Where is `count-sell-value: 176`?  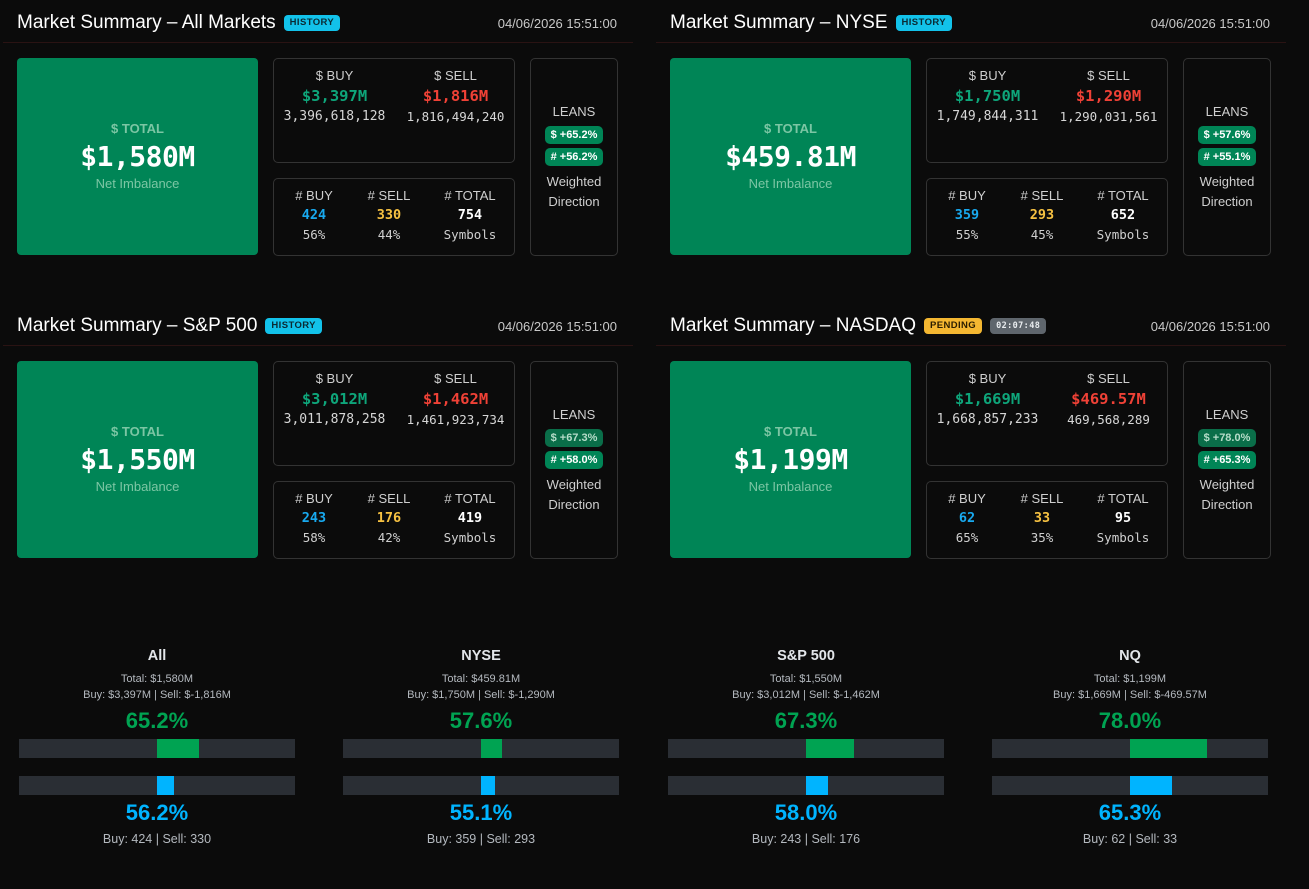 count-sell-value: 176 is located at coordinates (389, 518).